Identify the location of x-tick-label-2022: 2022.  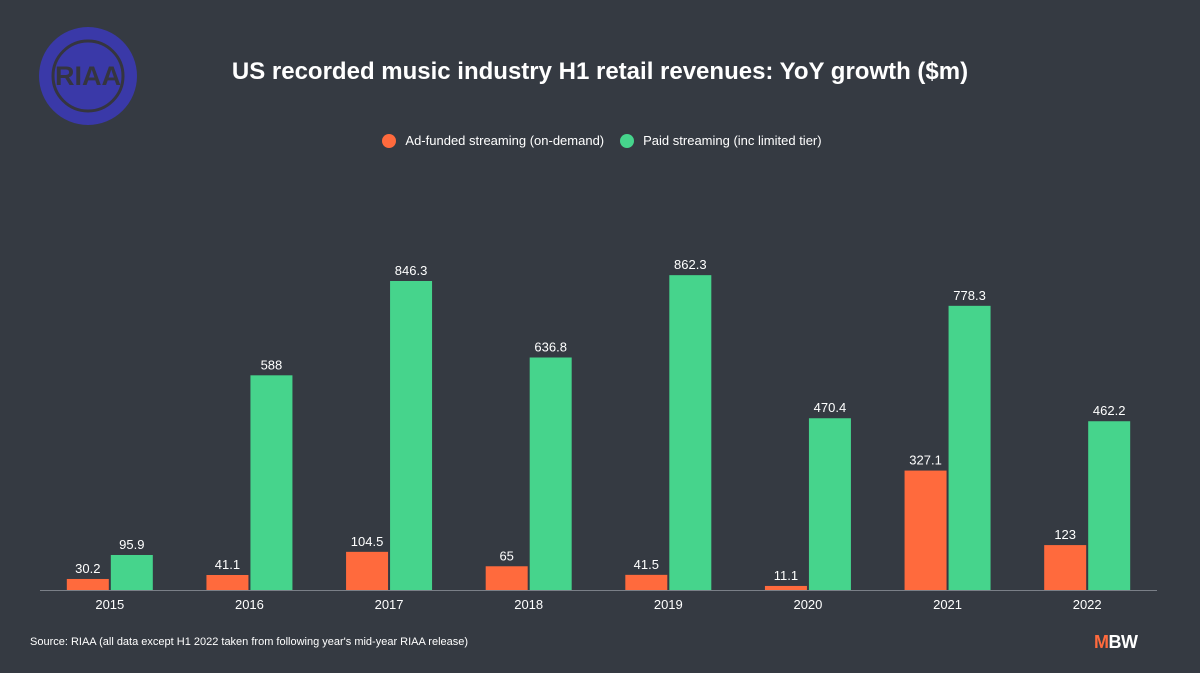
(1087, 604).